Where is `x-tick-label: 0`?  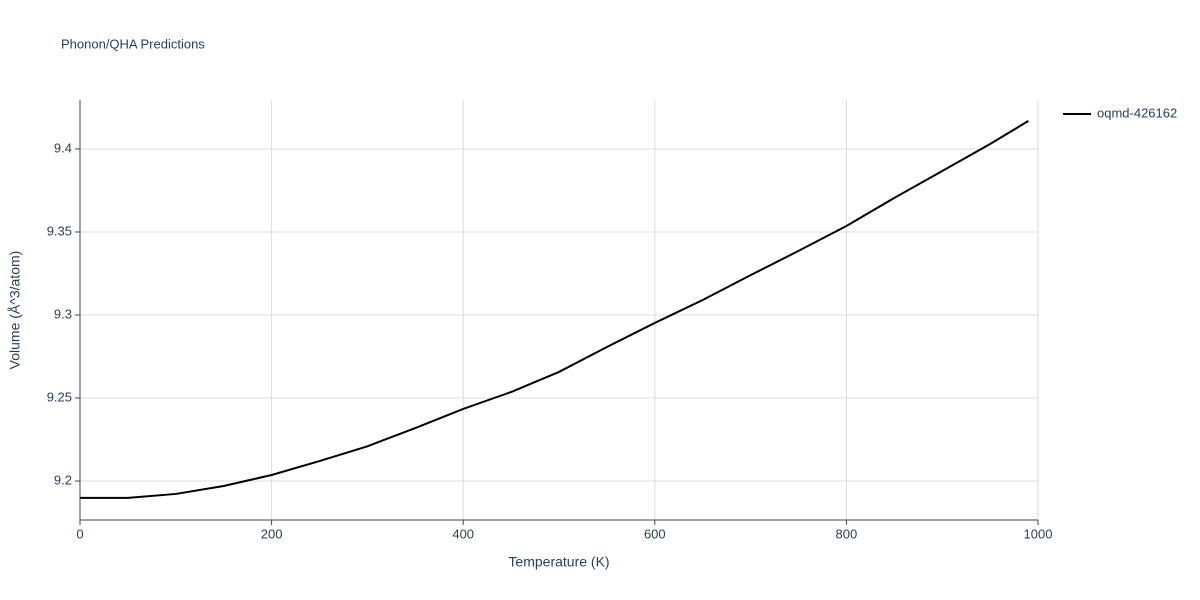 x-tick-label: 0 is located at coordinates (79, 533).